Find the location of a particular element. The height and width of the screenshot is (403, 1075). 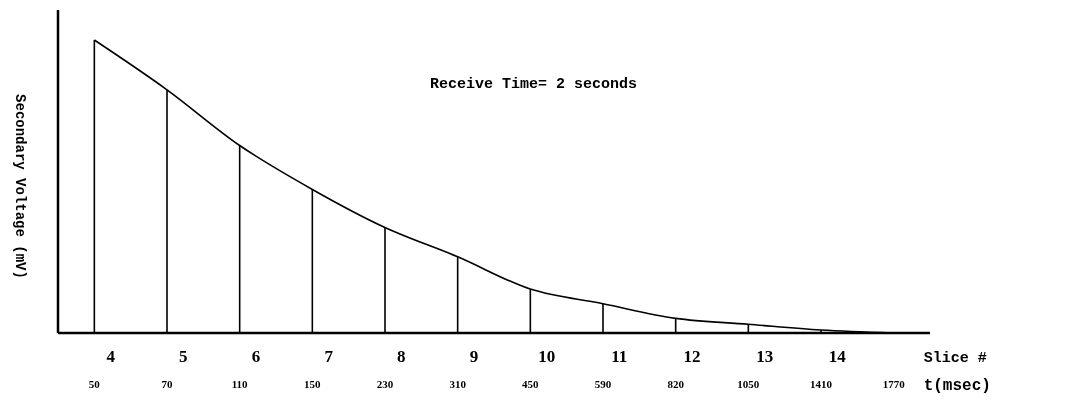

text: 11 is located at coordinates (619, 356).